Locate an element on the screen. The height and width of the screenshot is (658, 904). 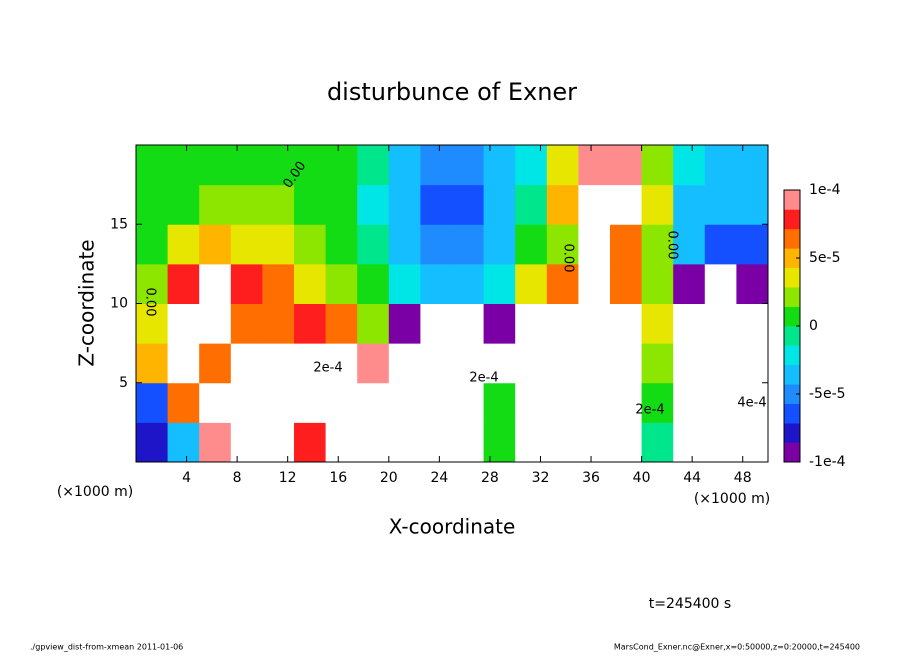
x-tick-label: 8 is located at coordinates (237, 478).